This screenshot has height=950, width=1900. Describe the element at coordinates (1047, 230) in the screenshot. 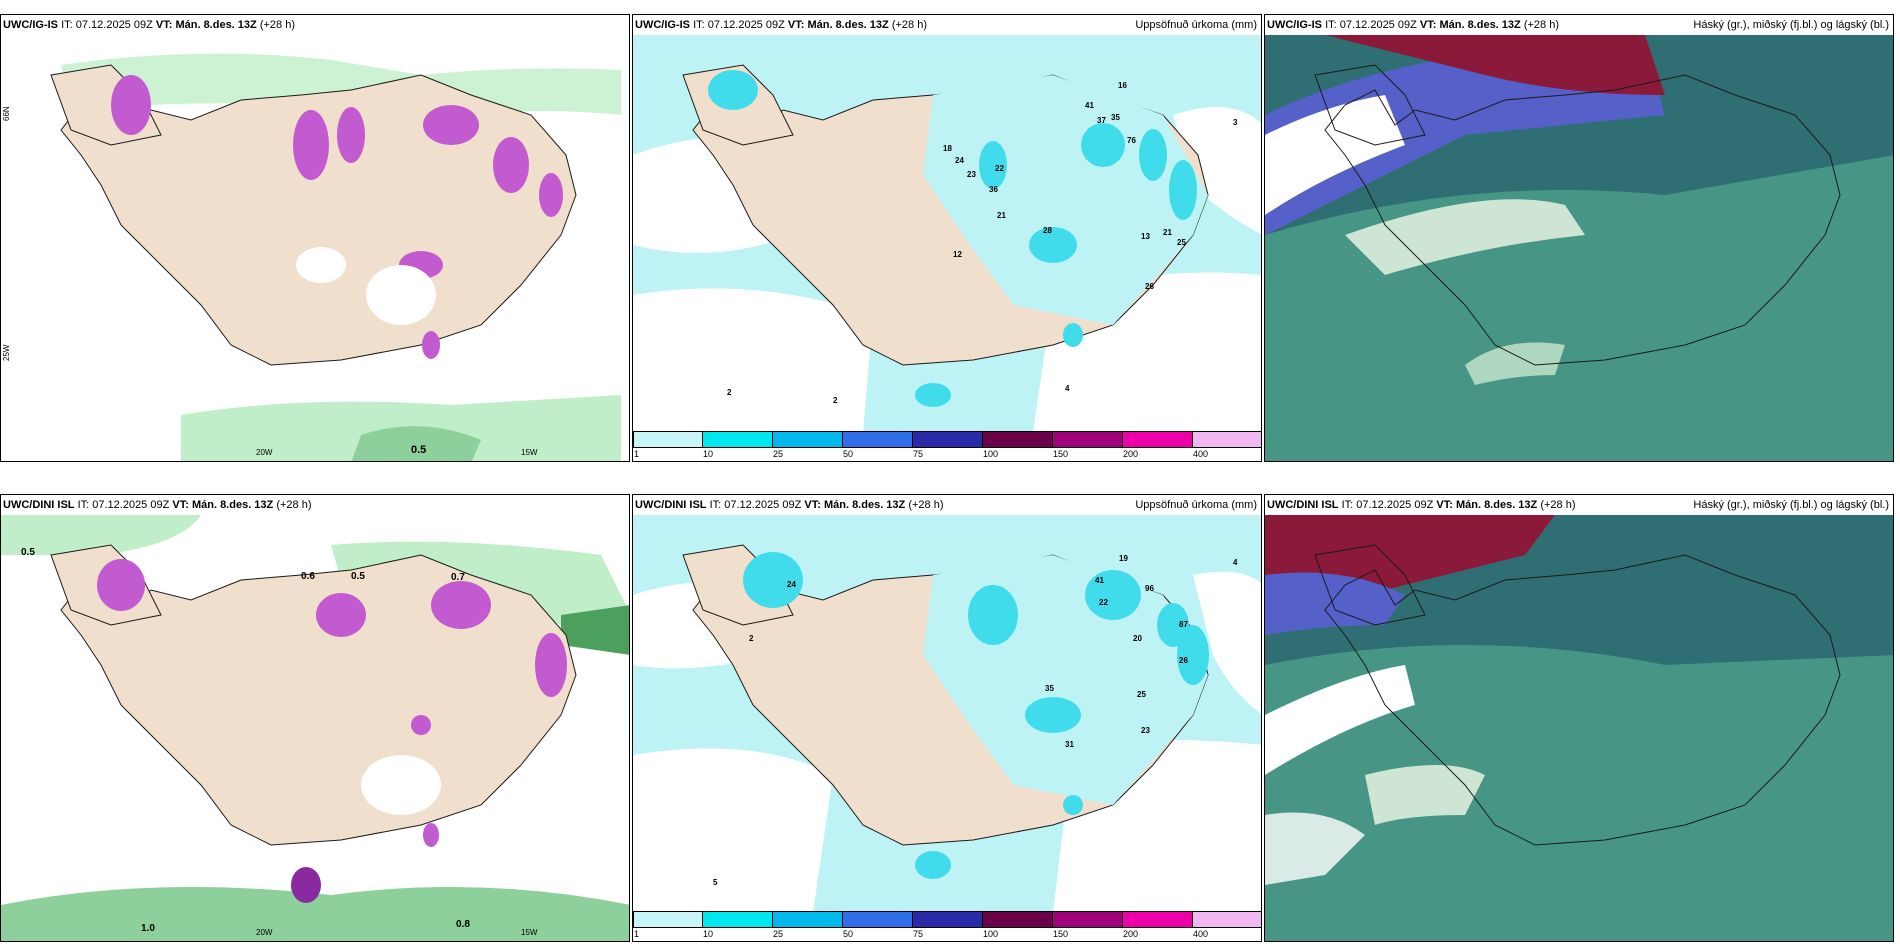

I see `svg-text: 28` at that location.